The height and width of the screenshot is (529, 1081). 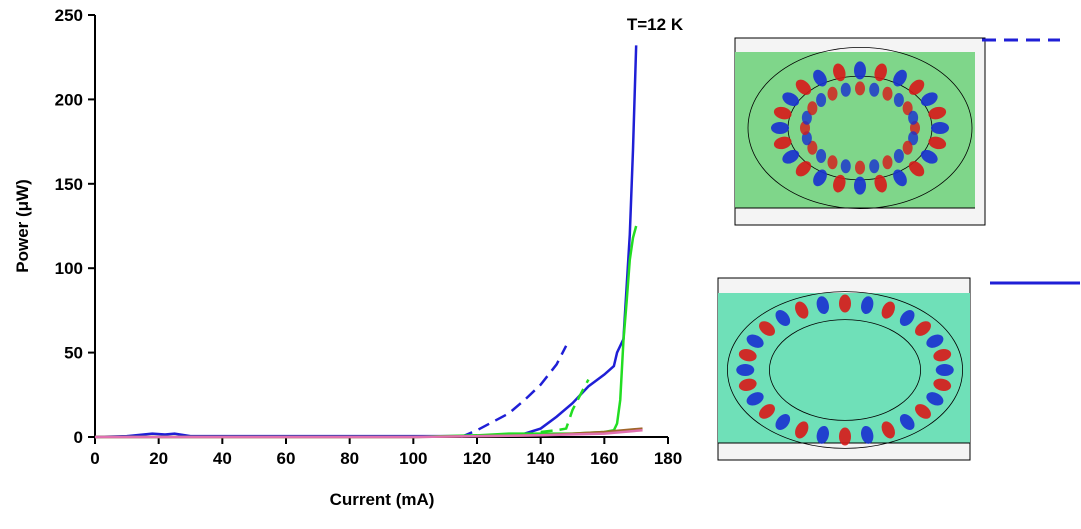 What do you see at coordinates (69, 268) in the screenshot?
I see `y-tick-label: 100` at bounding box center [69, 268].